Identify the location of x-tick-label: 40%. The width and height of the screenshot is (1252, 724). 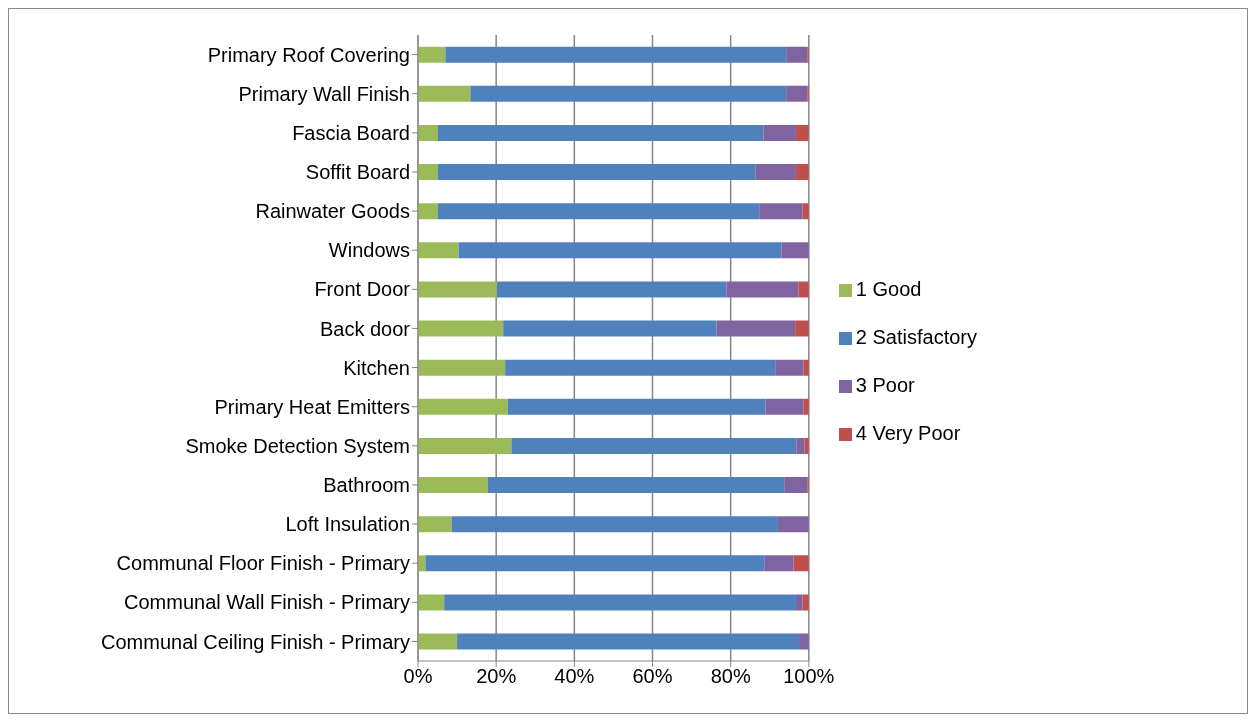
(574, 676).